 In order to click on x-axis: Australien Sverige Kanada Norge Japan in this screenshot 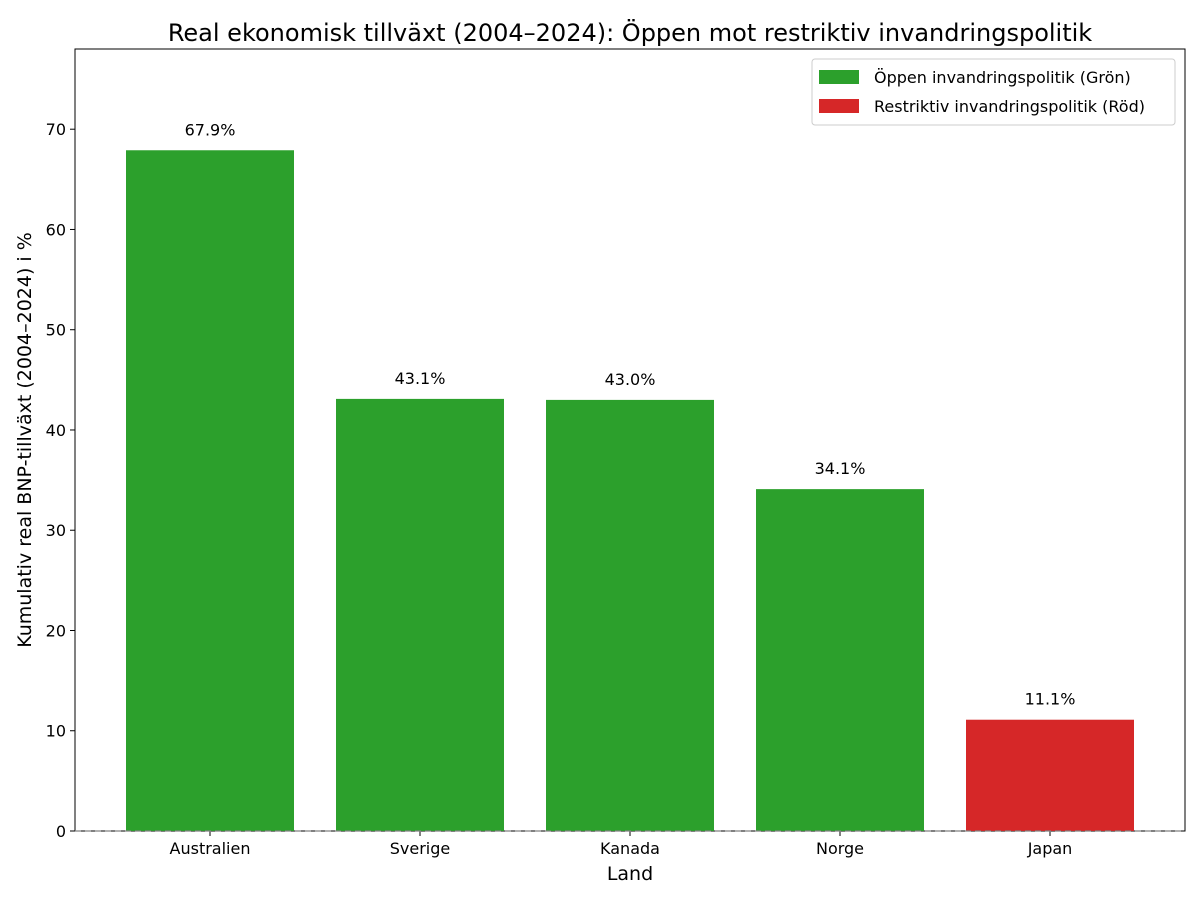, I will do `click(621, 844)`.